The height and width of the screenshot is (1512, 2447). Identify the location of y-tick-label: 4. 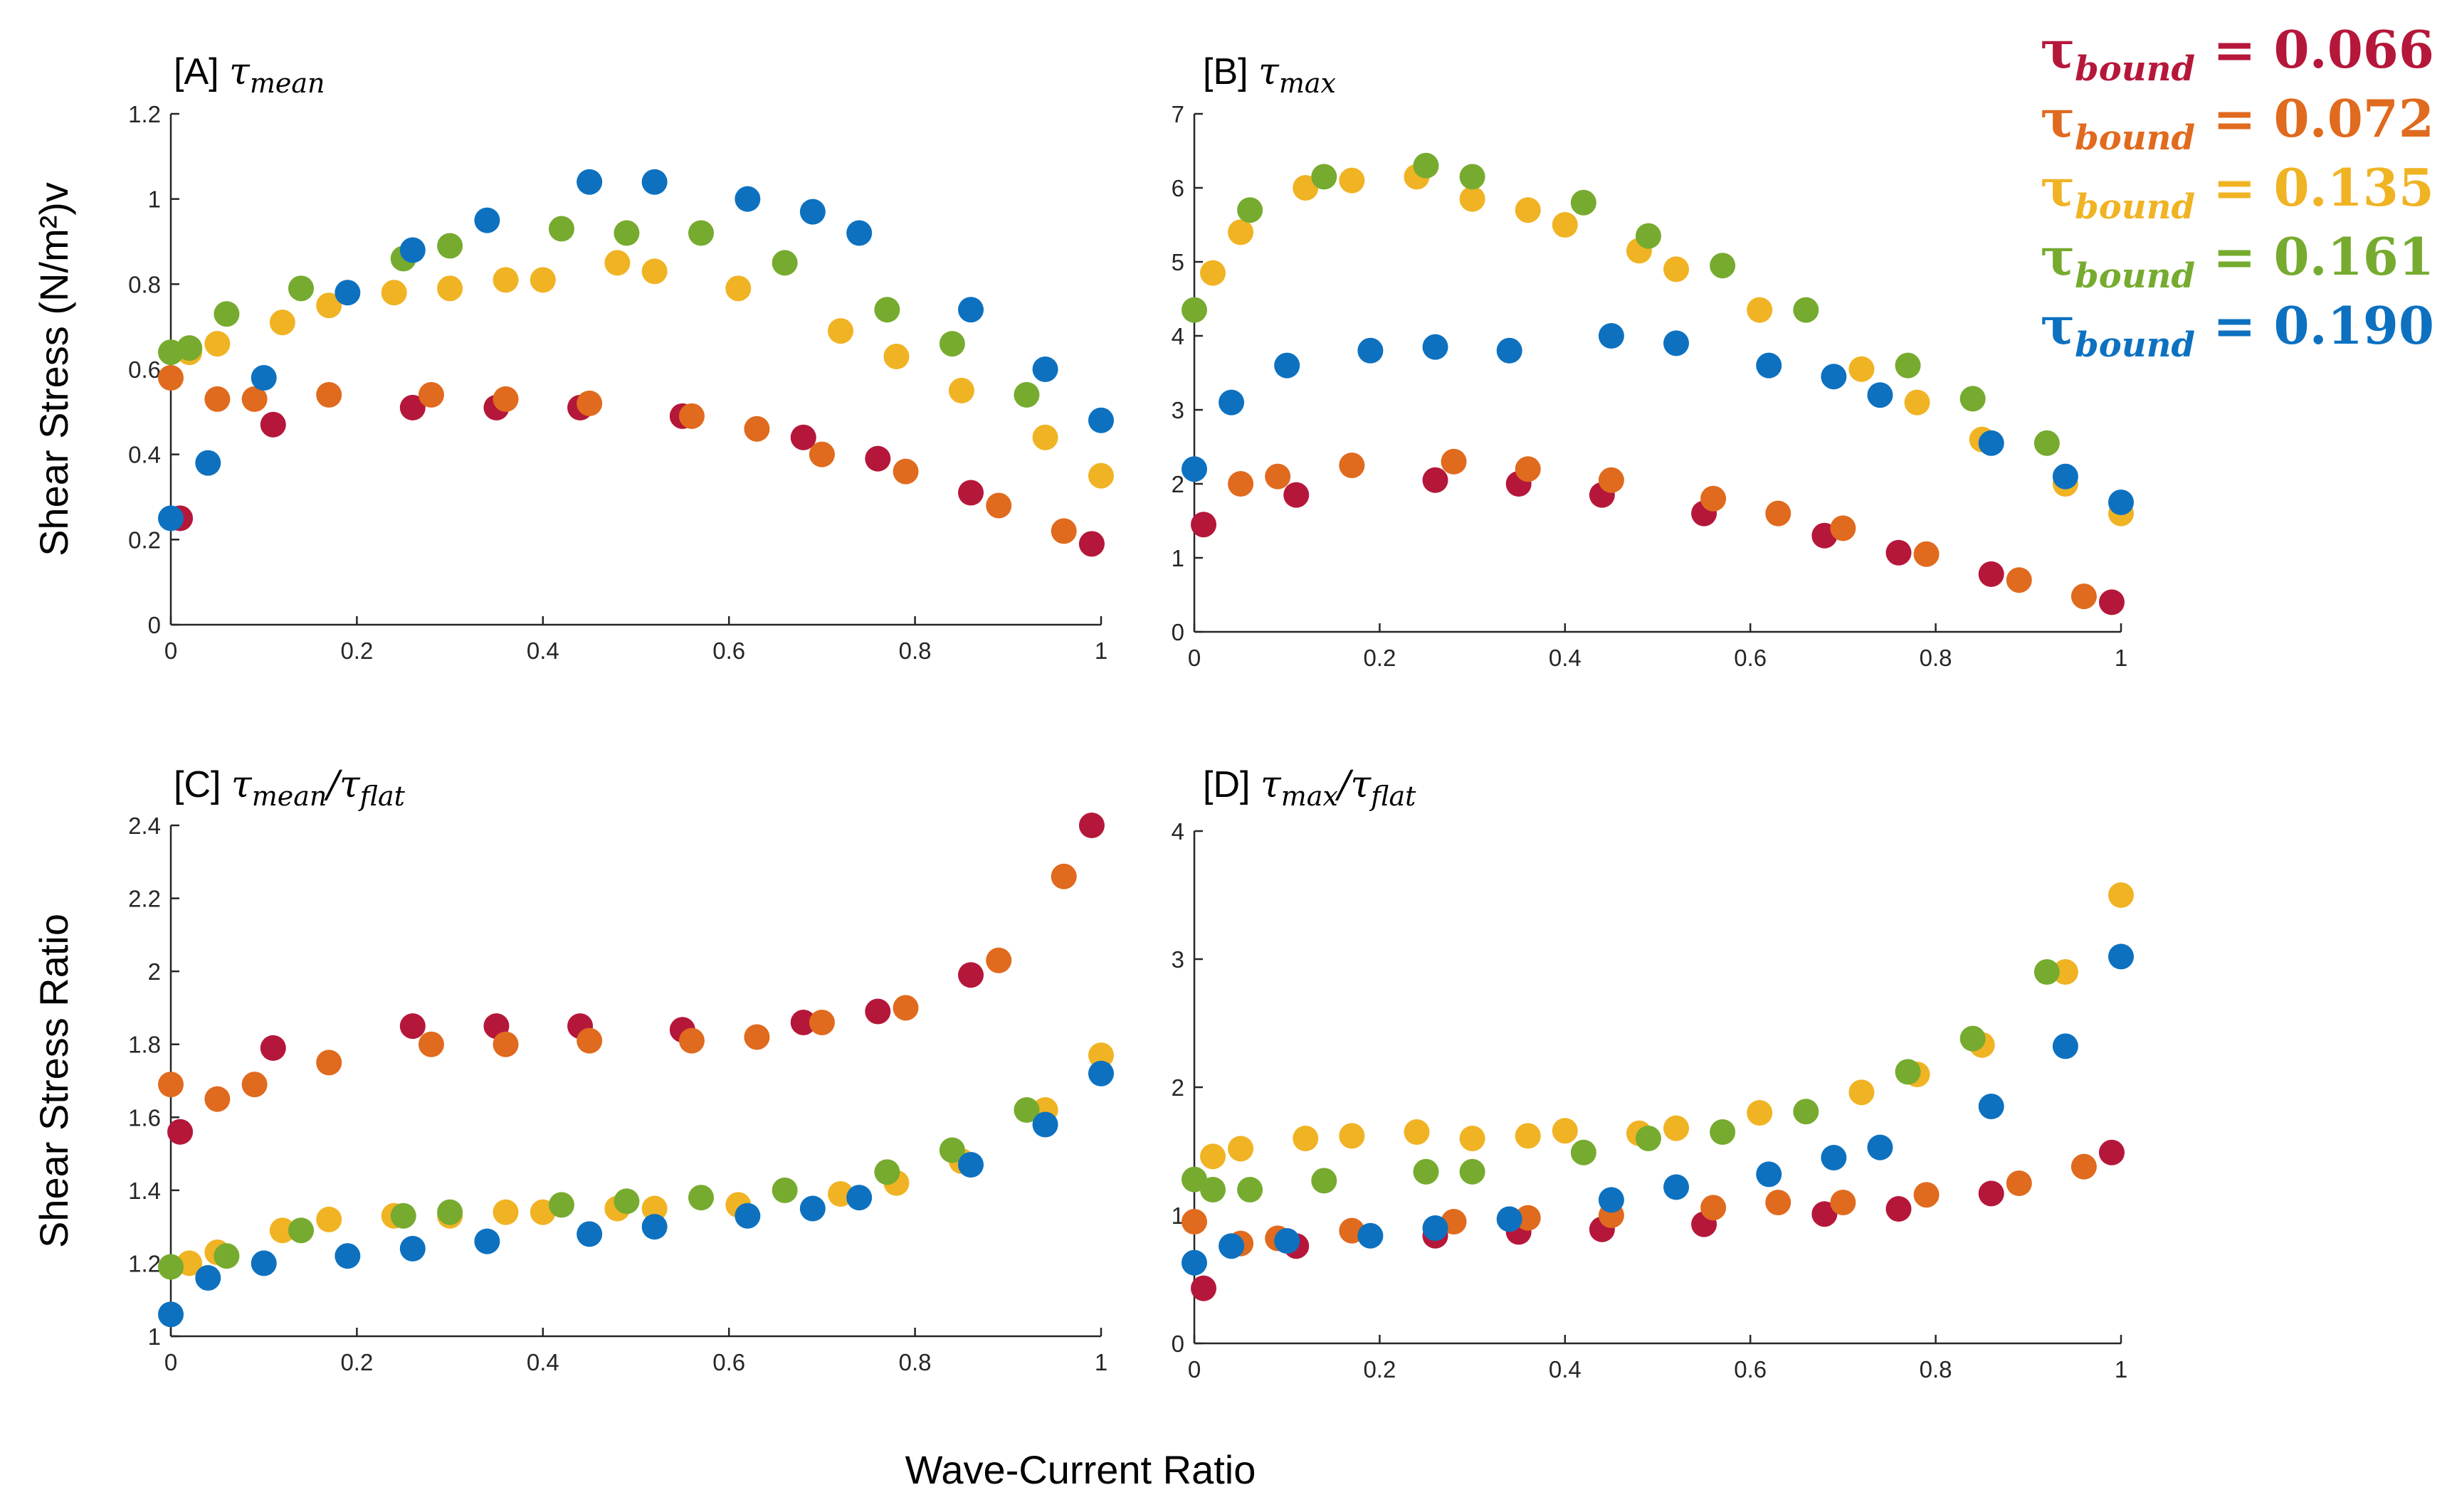
(1178, 336).